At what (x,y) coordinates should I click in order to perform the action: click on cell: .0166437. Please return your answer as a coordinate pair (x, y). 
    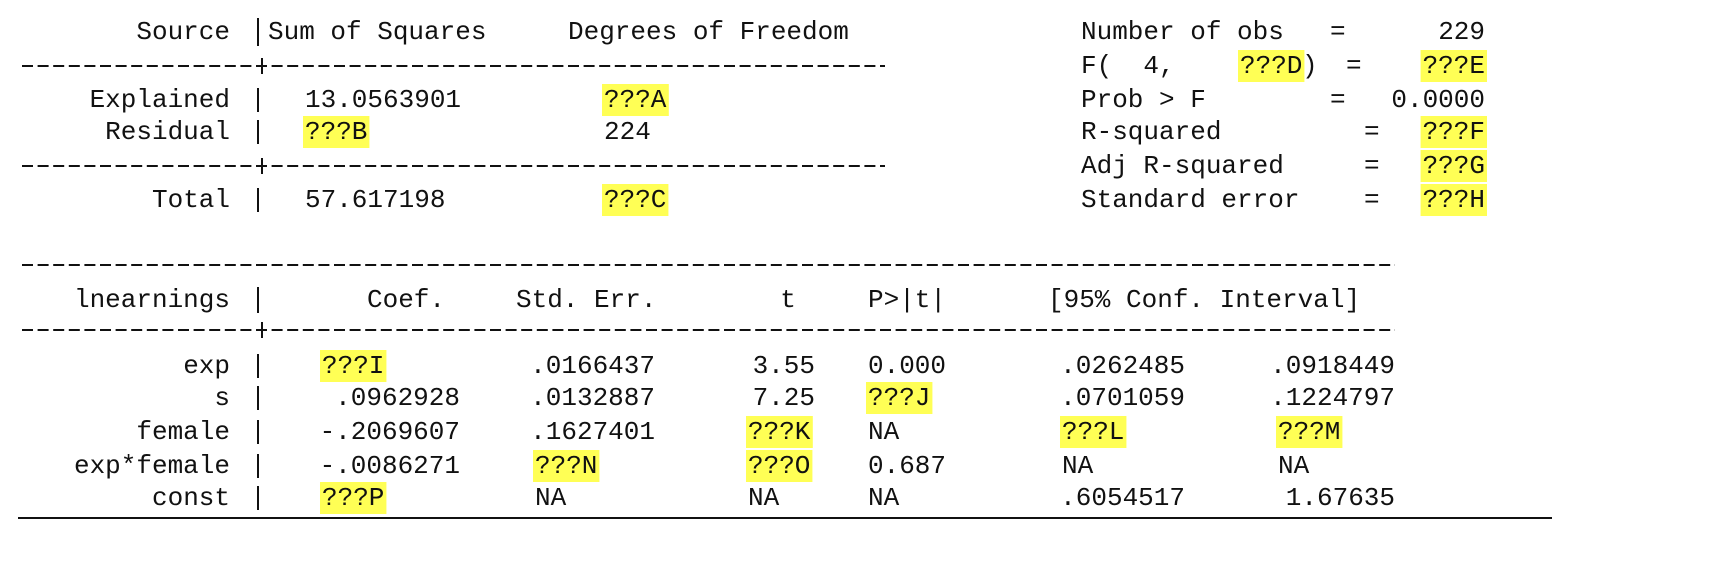
    Looking at the image, I should click on (592, 366).